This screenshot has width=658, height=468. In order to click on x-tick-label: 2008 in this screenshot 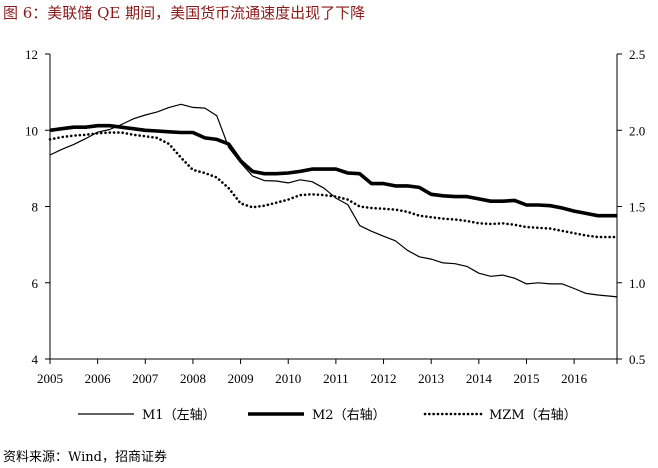, I will do `click(193, 378)`.